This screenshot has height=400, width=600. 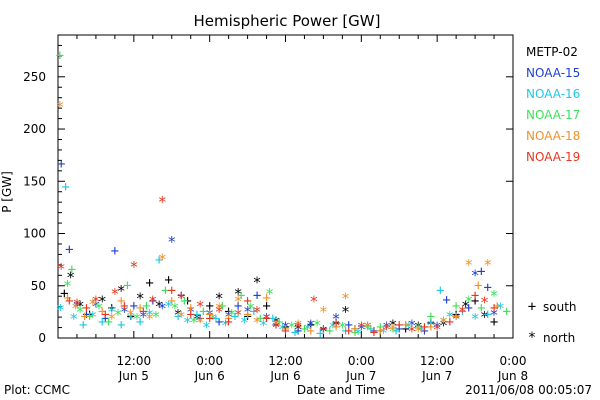 What do you see at coordinates (437, 361) in the screenshot?
I see `x-tick-label-time: 12:00` at bounding box center [437, 361].